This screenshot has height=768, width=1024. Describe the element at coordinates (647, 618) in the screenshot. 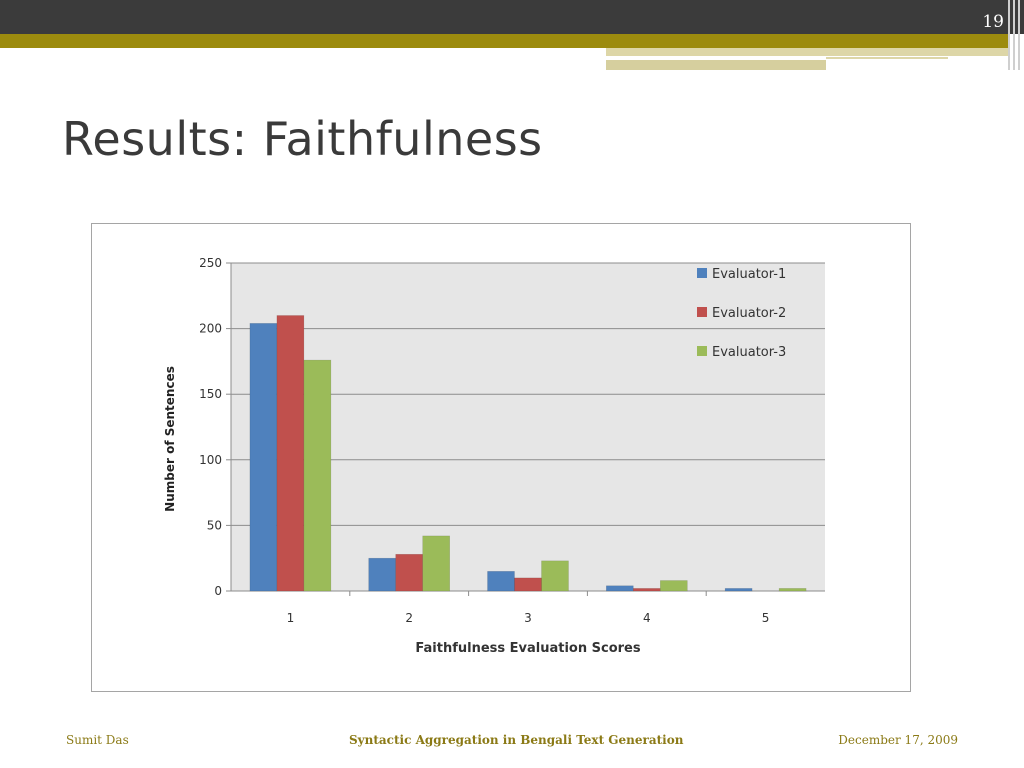

I see `x-tick-label: 4` at that location.